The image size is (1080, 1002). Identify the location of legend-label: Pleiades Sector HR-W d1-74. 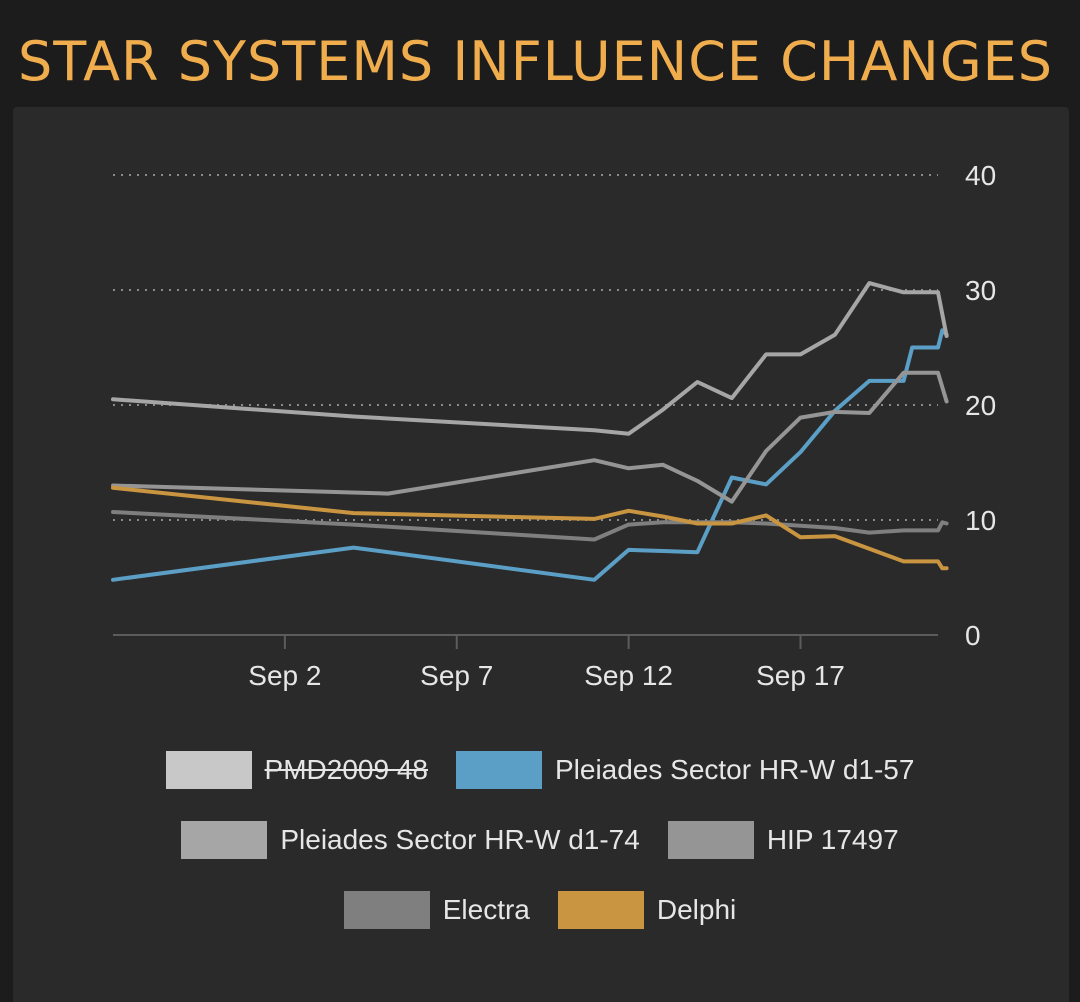
(460, 839).